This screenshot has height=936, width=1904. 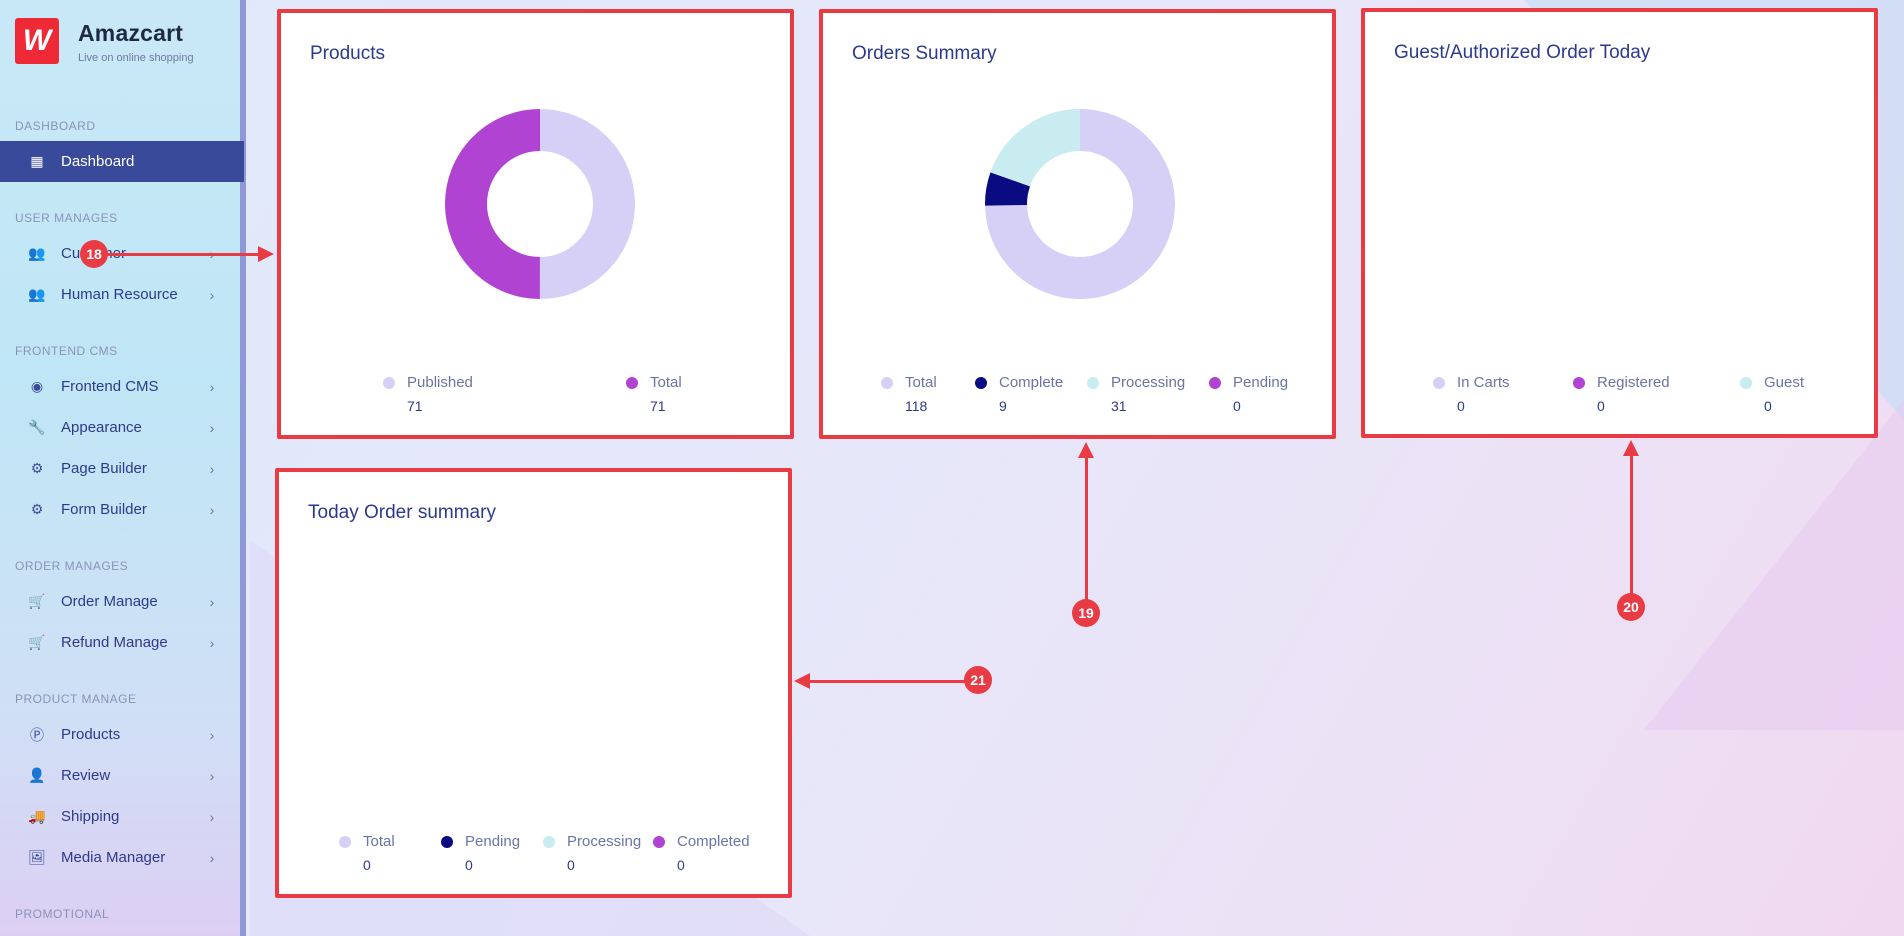 I want to click on legend-value: 71, so click(x=658, y=406).